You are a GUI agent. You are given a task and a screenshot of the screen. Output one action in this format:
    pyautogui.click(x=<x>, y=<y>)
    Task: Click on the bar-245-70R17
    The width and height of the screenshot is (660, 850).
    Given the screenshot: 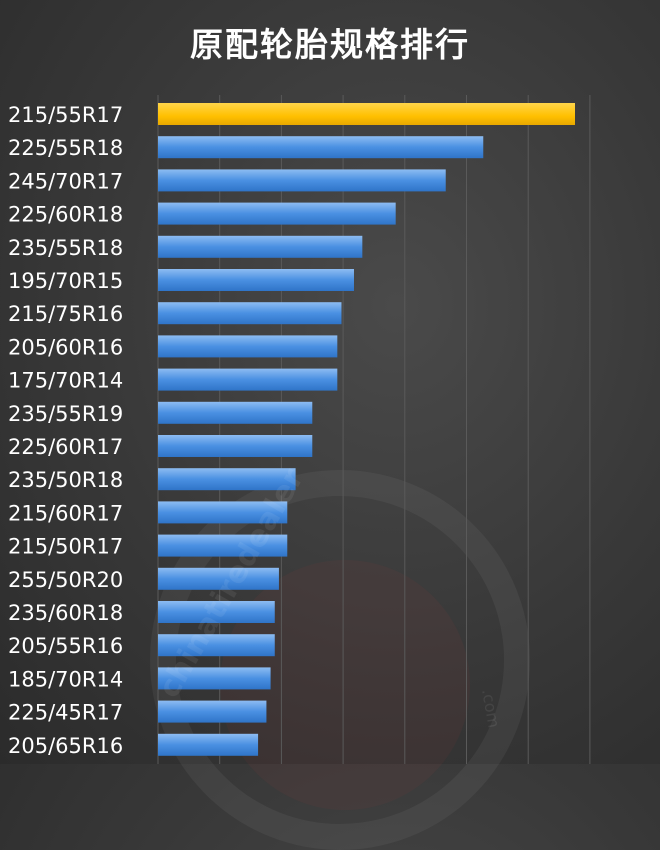 What is the action you would take?
    pyautogui.click(x=302, y=180)
    